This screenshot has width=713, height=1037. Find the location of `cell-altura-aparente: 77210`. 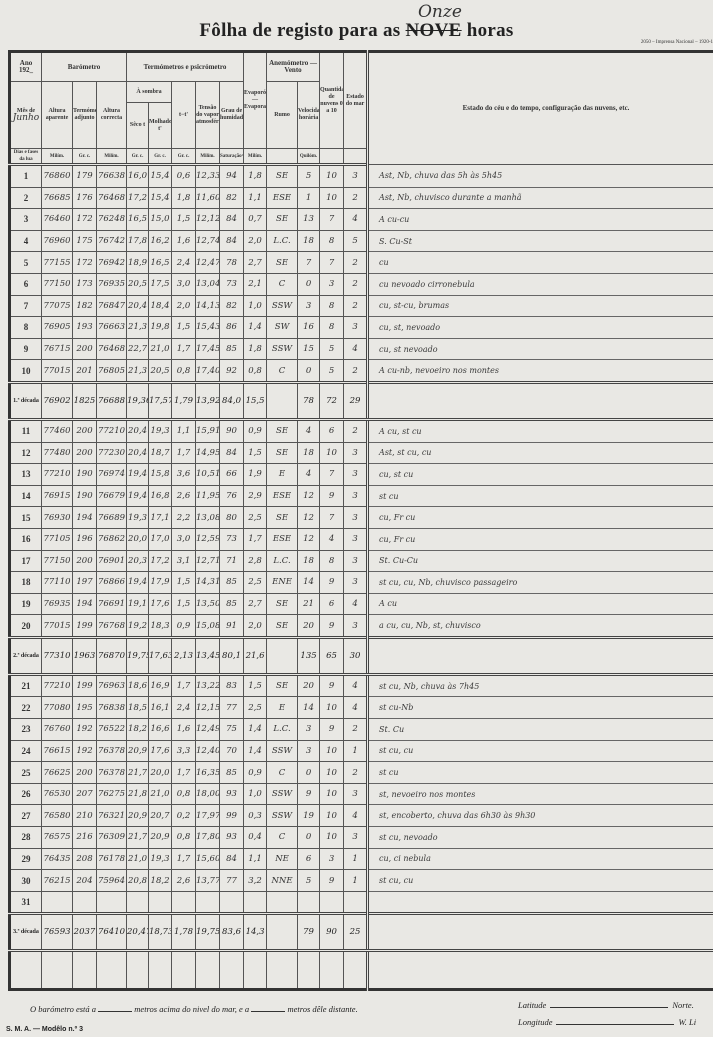

cell-altura-aparente: 77210 is located at coordinates (57, 685).